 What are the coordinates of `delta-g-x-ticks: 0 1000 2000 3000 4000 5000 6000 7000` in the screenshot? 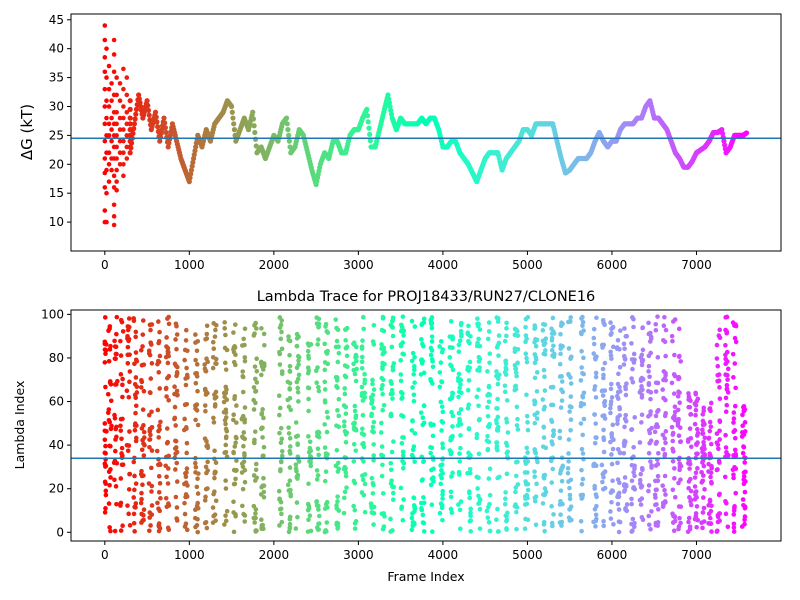 It's located at (406, 261).